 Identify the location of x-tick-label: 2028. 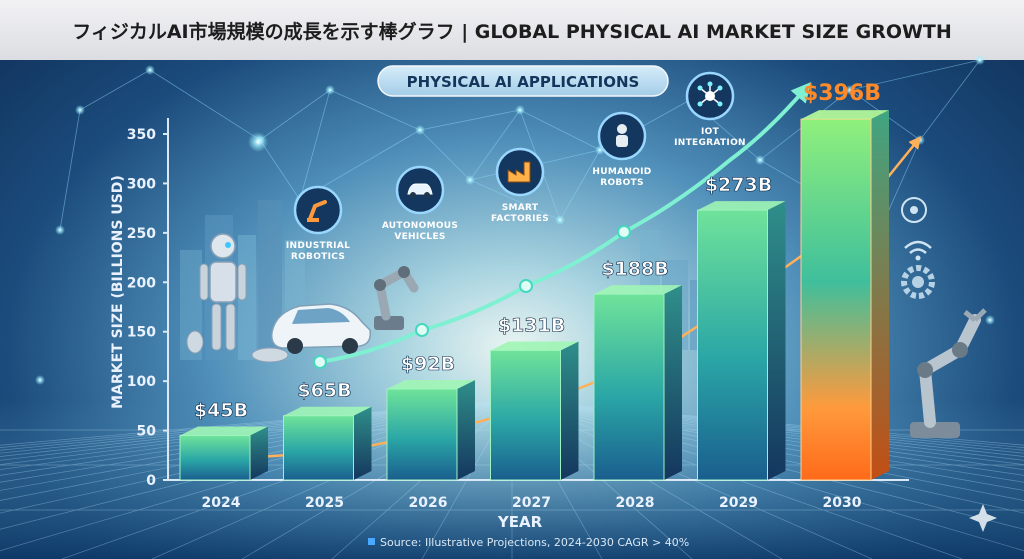
(635, 503).